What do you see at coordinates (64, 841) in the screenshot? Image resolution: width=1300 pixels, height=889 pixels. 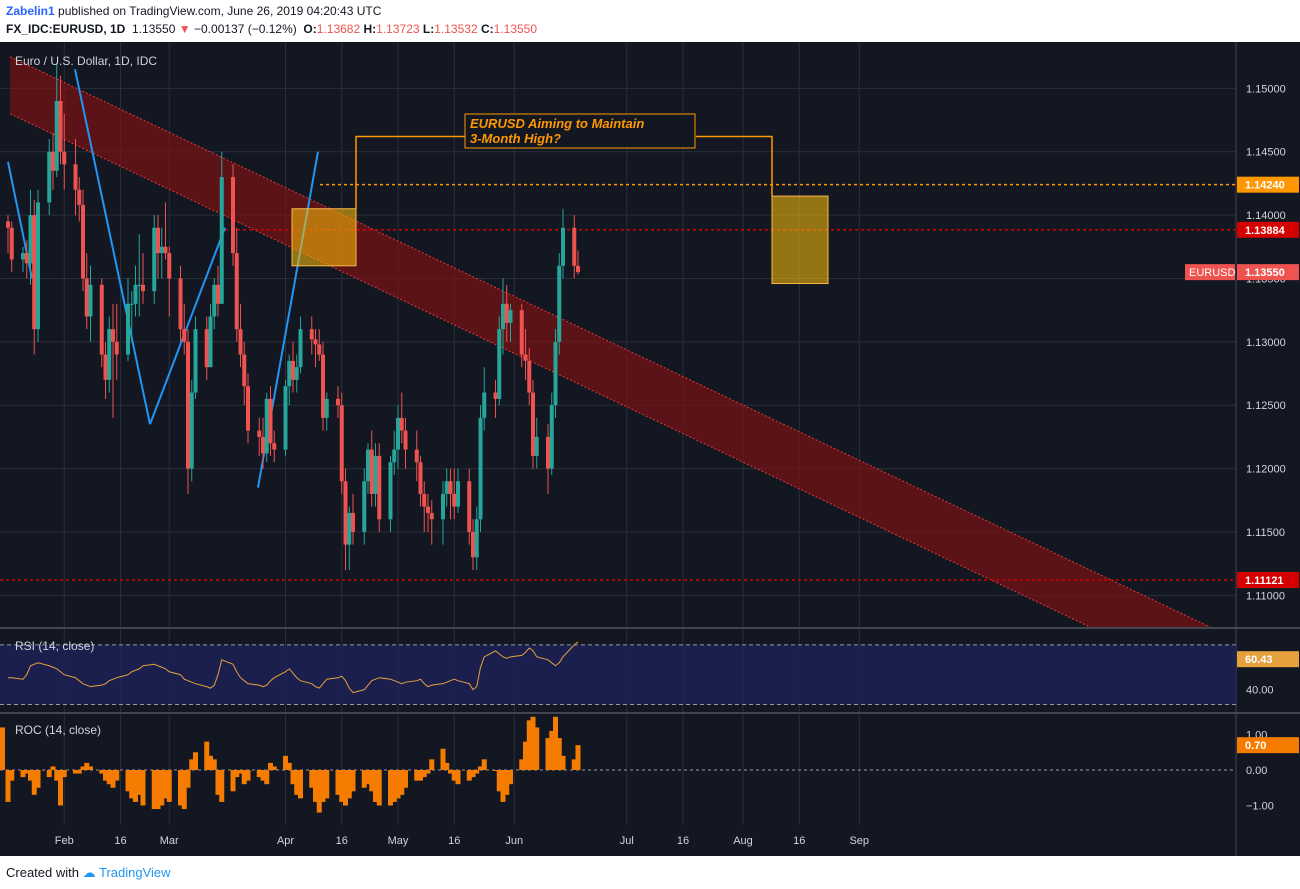 I see `time-tick-label: Feb` at bounding box center [64, 841].